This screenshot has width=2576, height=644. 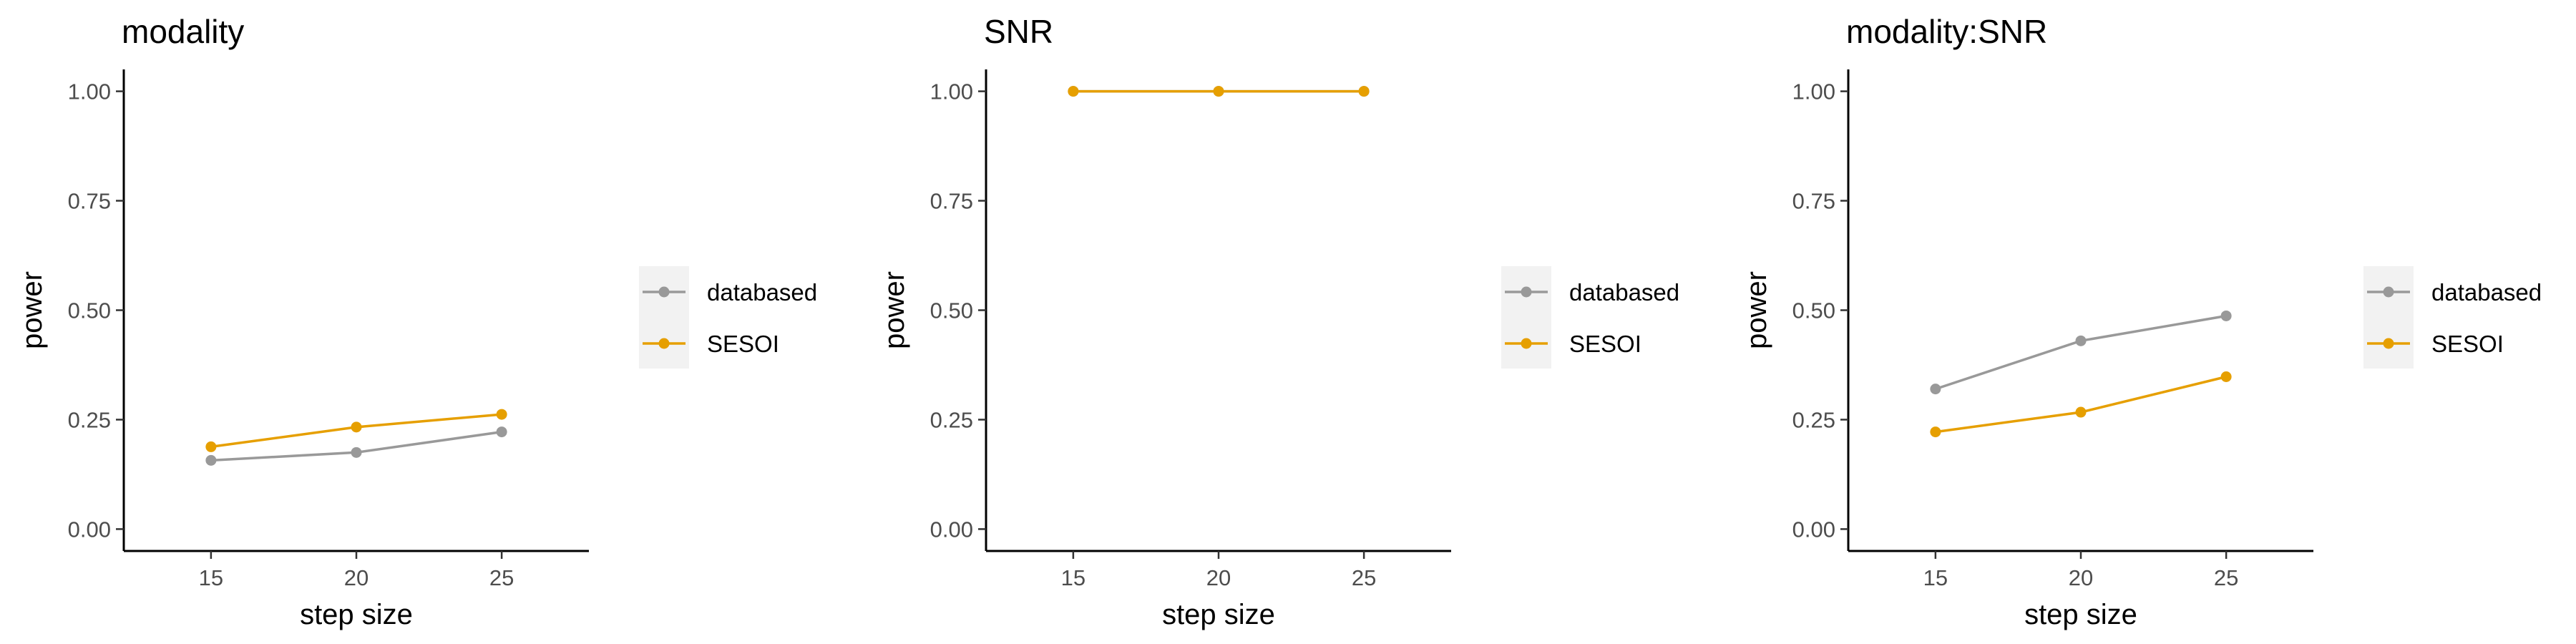 What do you see at coordinates (1018, 31) in the screenshot?
I see `panel-title: SNR` at bounding box center [1018, 31].